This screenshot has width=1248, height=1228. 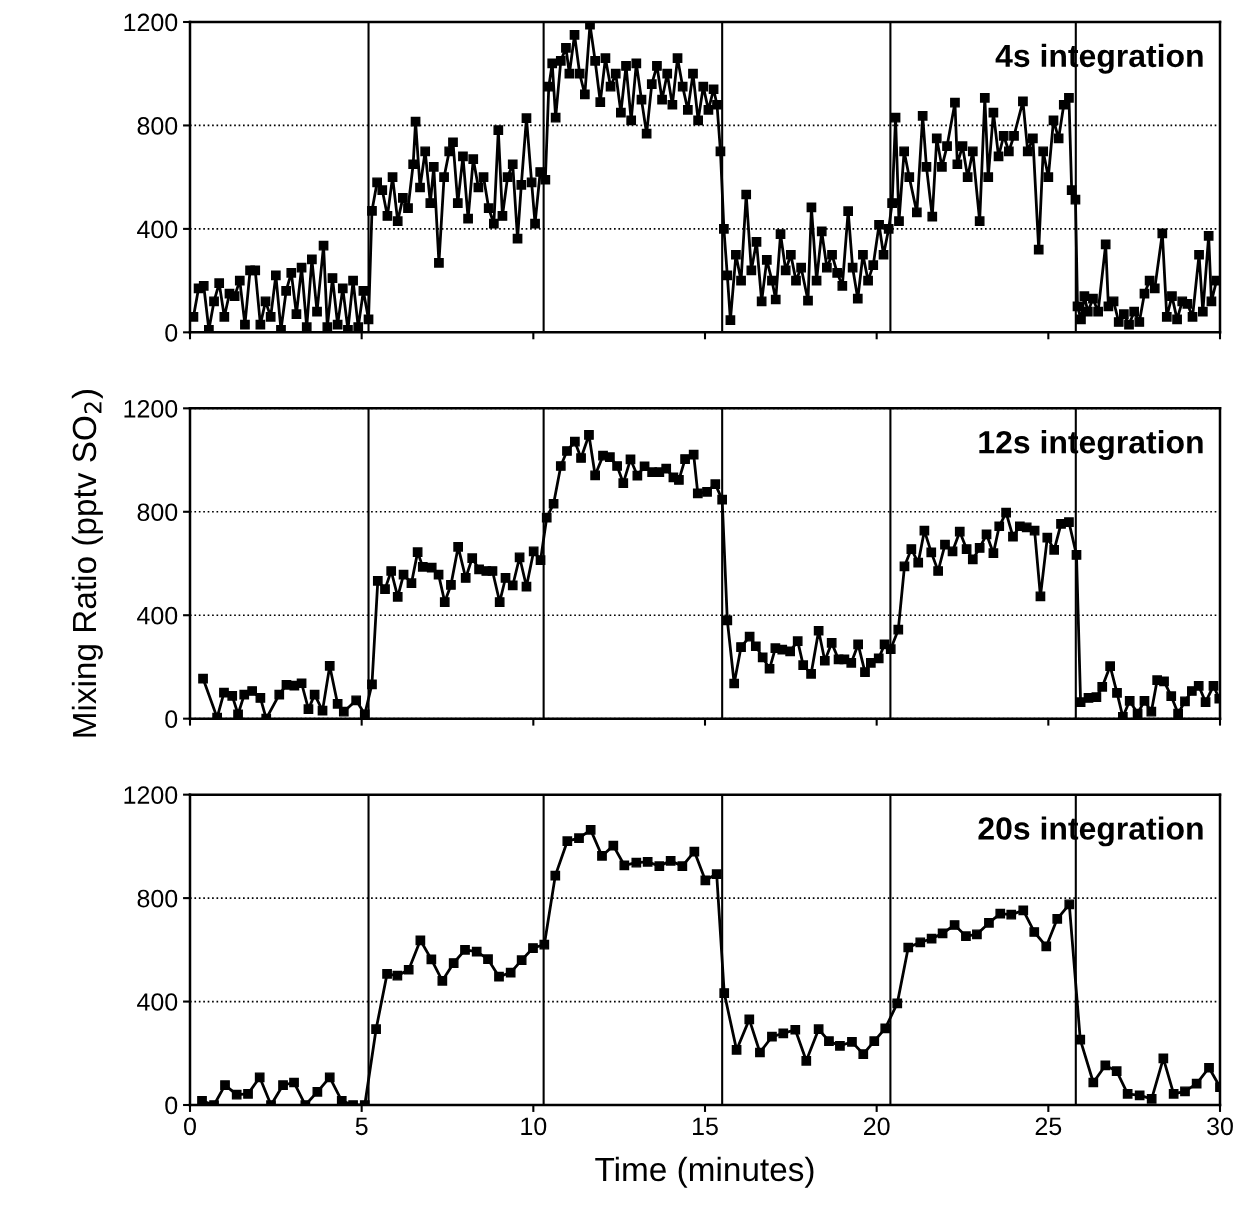 What do you see at coordinates (1220, 1126) in the screenshot?
I see `x-tick-label: 30` at bounding box center [1220, 1126].